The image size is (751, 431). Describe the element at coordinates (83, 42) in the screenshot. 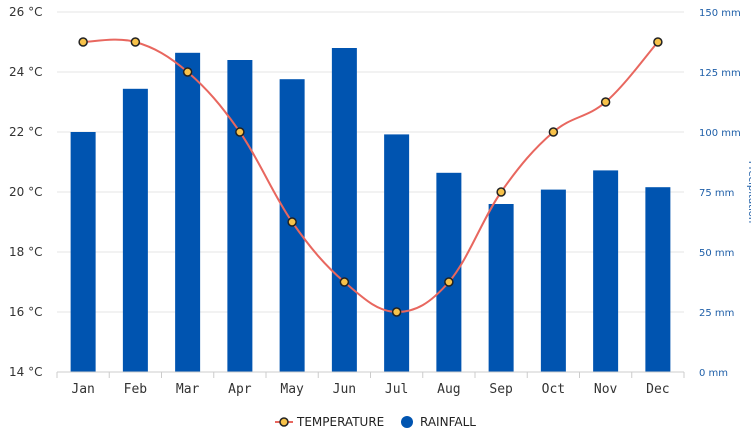

I see `temperature-point-jan` at that location.